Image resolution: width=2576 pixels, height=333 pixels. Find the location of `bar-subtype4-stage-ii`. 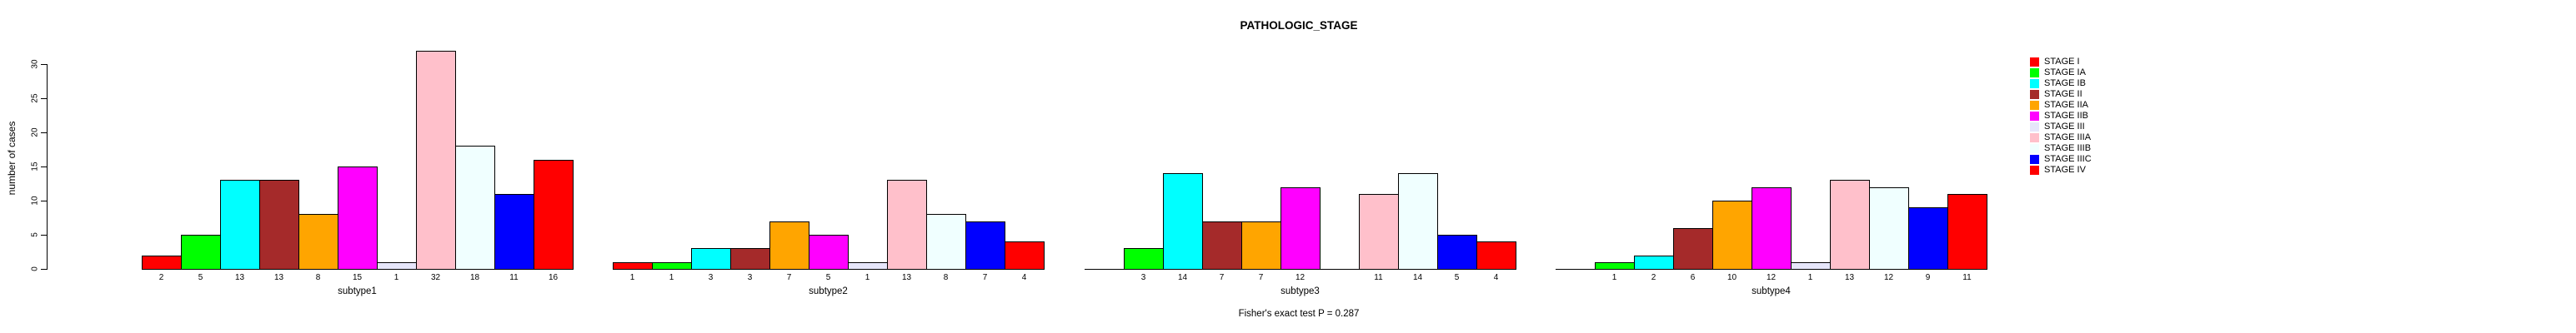

bar-subtype4-stage-ii is located at coordinates (1693, 249).